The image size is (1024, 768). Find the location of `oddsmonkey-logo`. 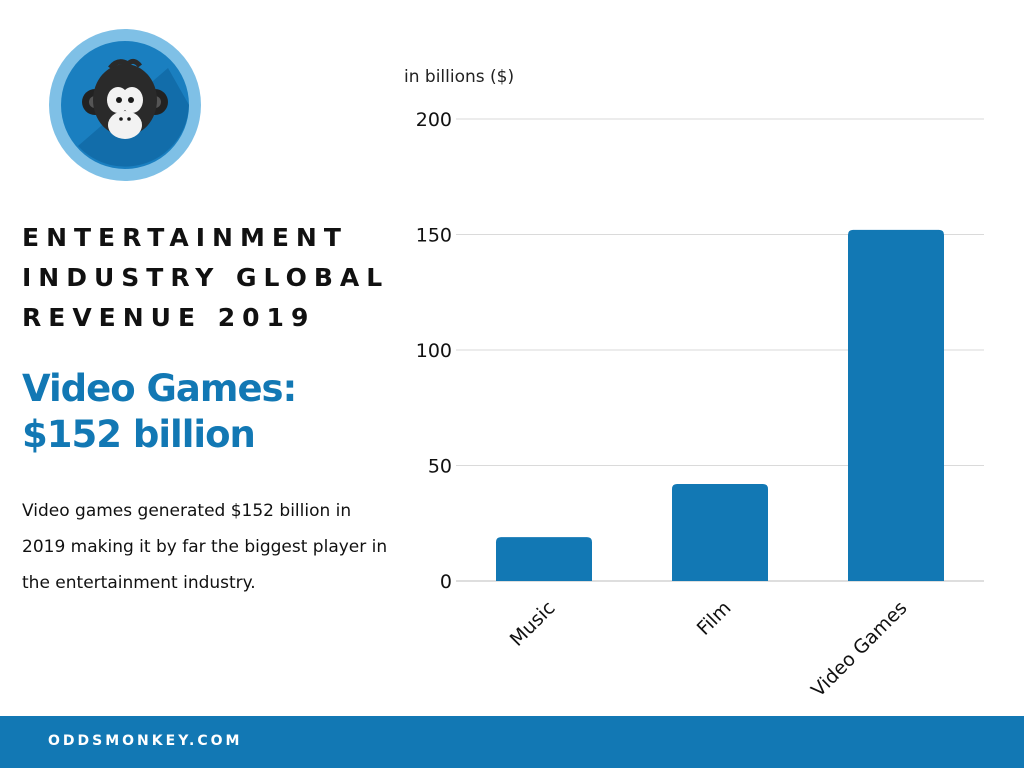

oddsmonkey-logo is located at coordinates (125, 105).